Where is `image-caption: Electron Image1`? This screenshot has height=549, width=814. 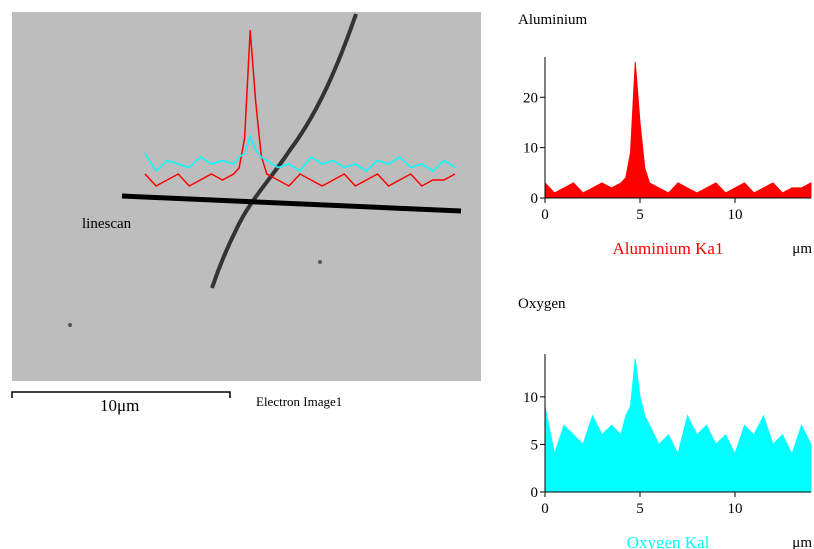
image-caption: Electron Image1 is located at coordinates (299, 401).